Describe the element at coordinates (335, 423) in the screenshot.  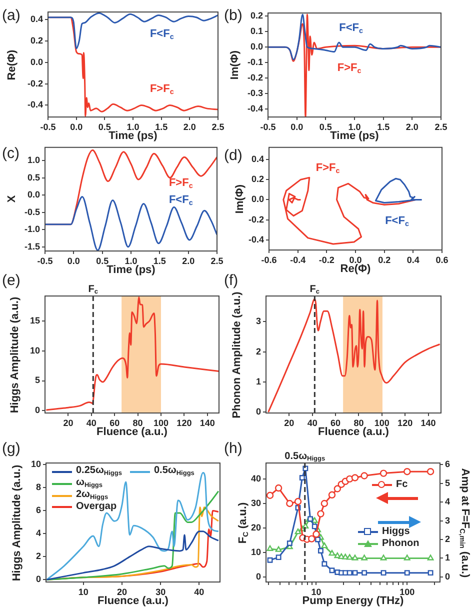
I see `x-tick-label: 60` at that location.